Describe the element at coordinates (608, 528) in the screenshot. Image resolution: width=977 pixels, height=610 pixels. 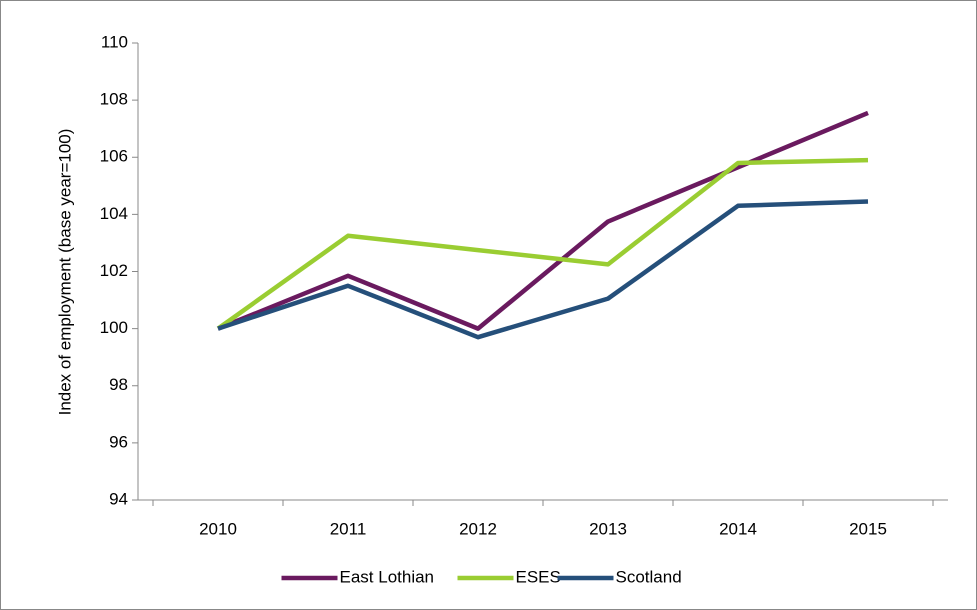
I see `x-tick-label: 2013` at that location.